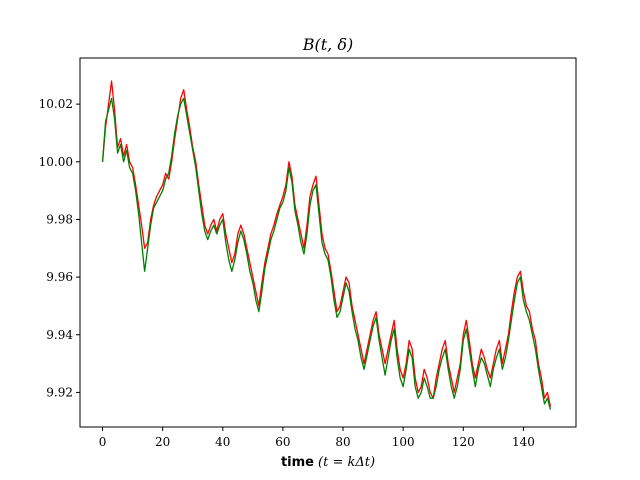 This screenshot has width=640, height=480. What do you see at coordinates (523, 442) in the screenshot?
I see `x-tick-label: 140` at bounding box center [523, 442].